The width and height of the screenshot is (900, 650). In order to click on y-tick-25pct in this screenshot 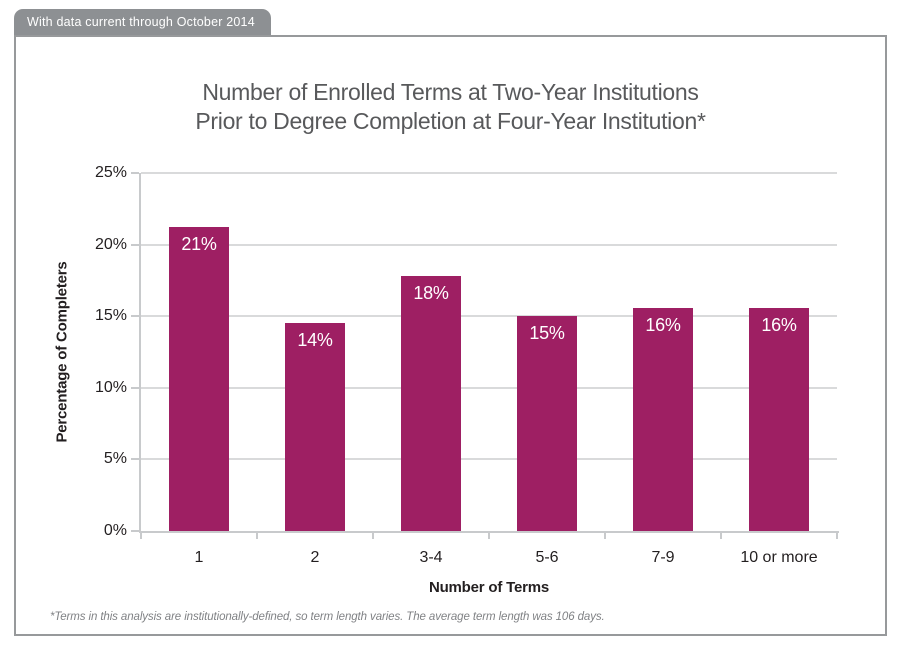, I will do `click(135, 173)`.